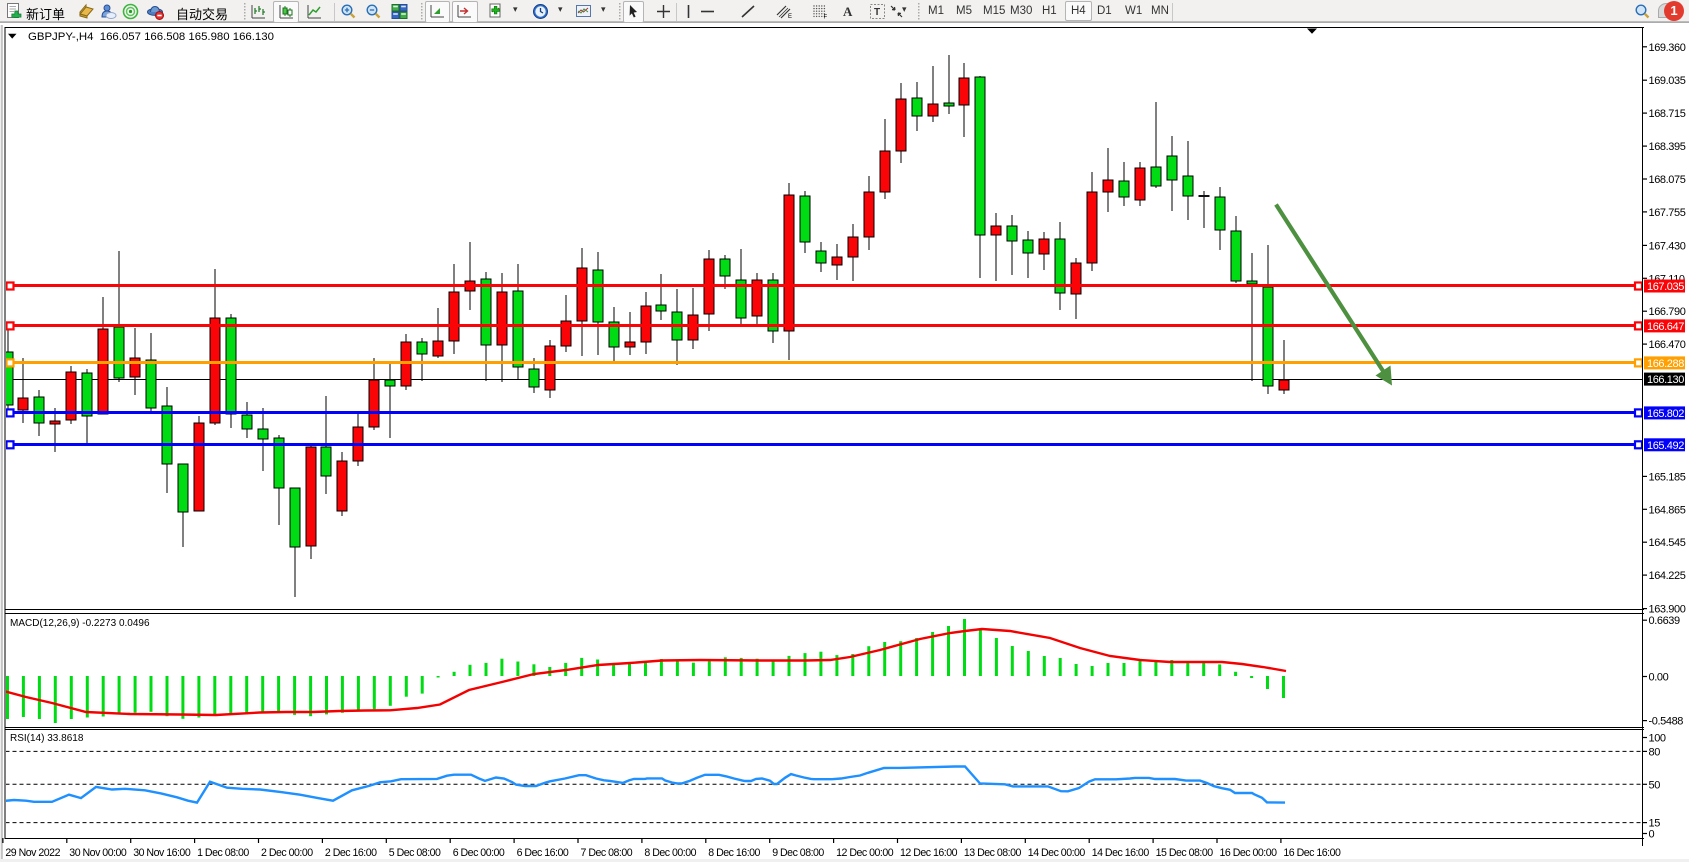 The image size is (1689, 867). What do you see at coordinates (1665, 446) in the screenshot?
I see `svg-text: 165.492` at bounding box center [1665, 446].